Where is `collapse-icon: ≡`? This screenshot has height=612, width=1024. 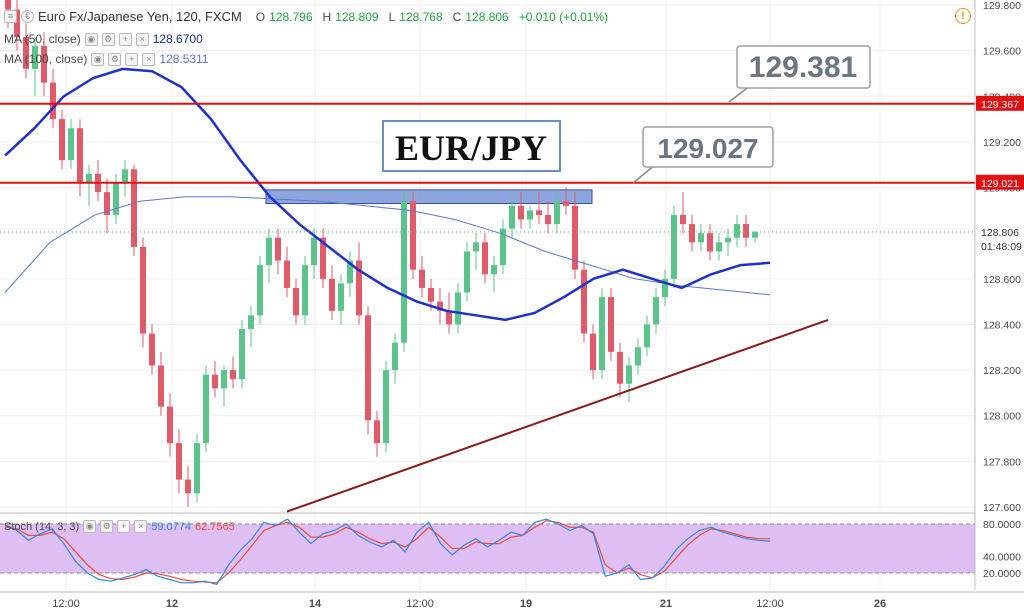 collapse-icon: ≡ is located at coordinates (10, 16).